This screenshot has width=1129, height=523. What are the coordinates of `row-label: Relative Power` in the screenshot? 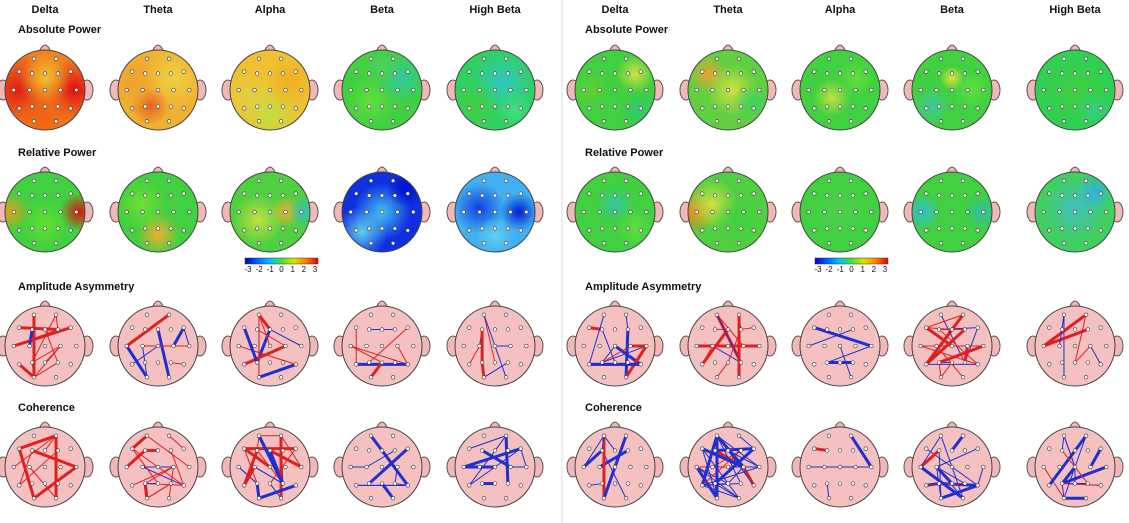 It's located at (57, 153).